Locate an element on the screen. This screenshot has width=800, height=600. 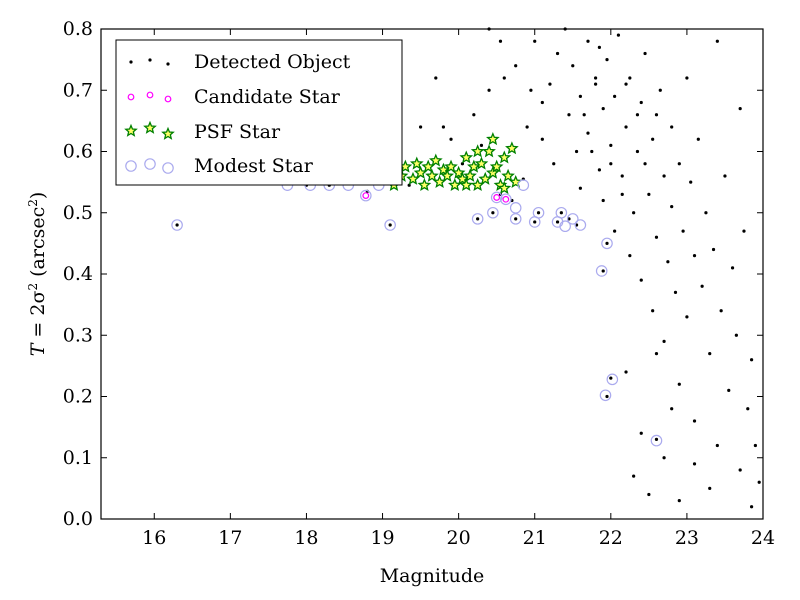
y-axis-label: T = 2σ2 (arcsec2) is located at coordinates (37, 274).